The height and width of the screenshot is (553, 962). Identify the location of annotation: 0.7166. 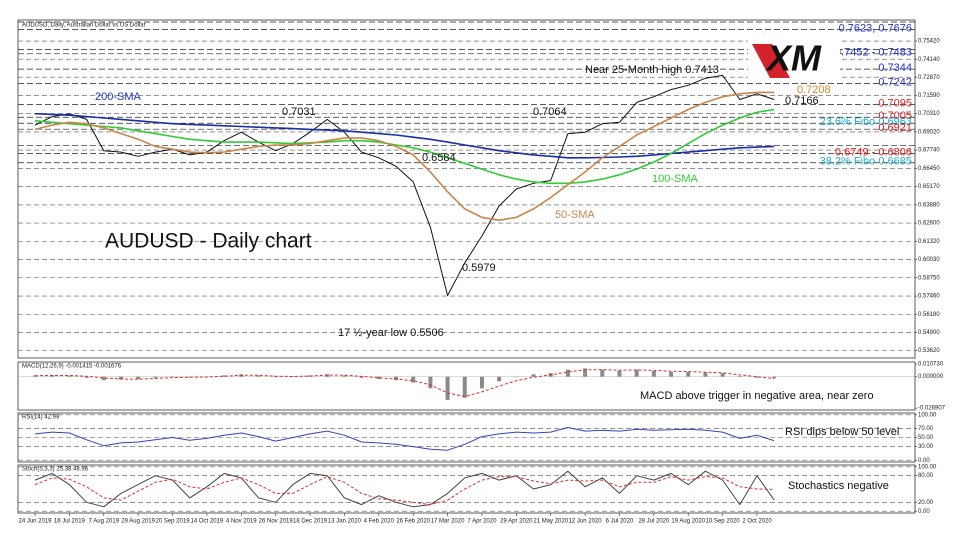
(802, 101).